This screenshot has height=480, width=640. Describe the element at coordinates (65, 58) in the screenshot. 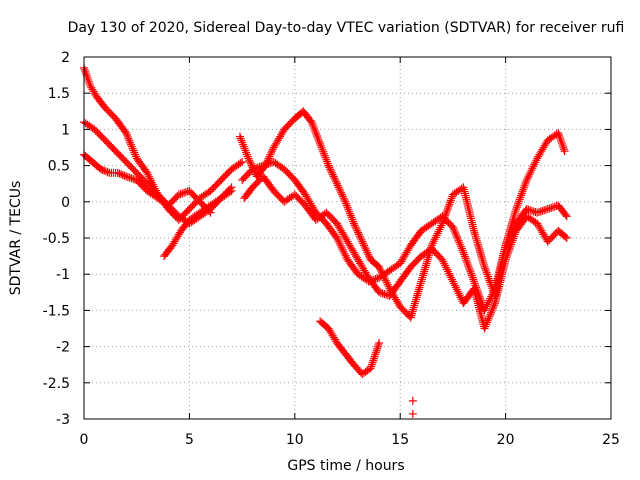

I see `y-tick-label: 2` at that location.